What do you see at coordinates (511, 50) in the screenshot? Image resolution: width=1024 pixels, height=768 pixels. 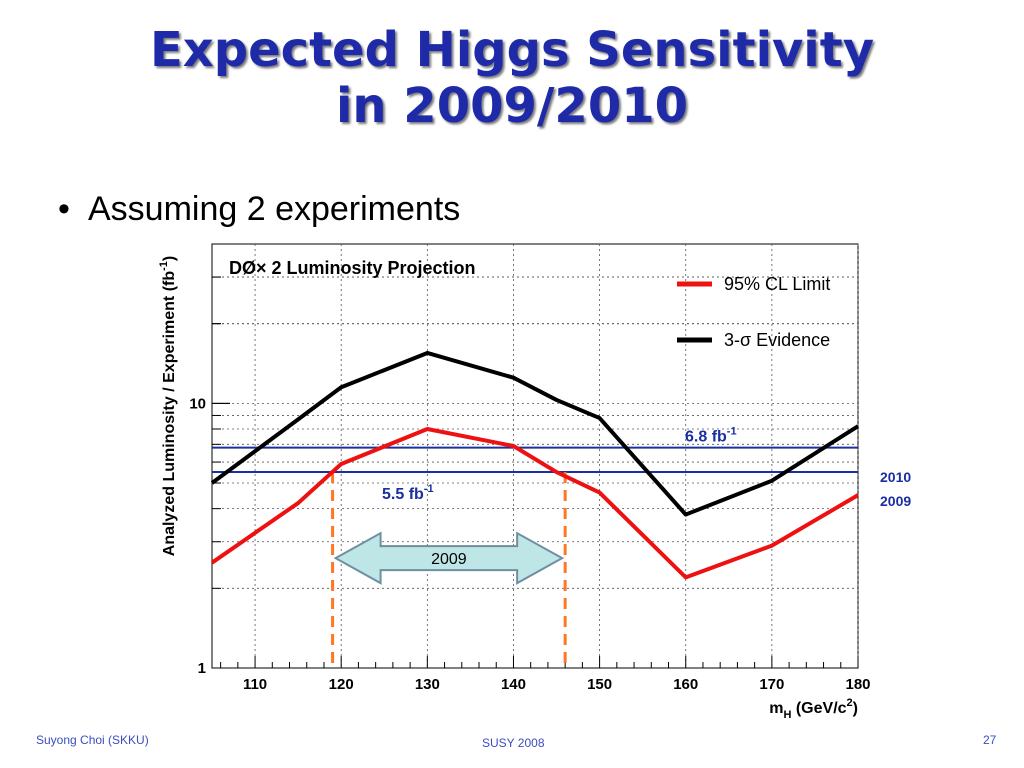 I see `title-line-1: Expected Higgs Sensitivity` at bounding box center [511, 50].